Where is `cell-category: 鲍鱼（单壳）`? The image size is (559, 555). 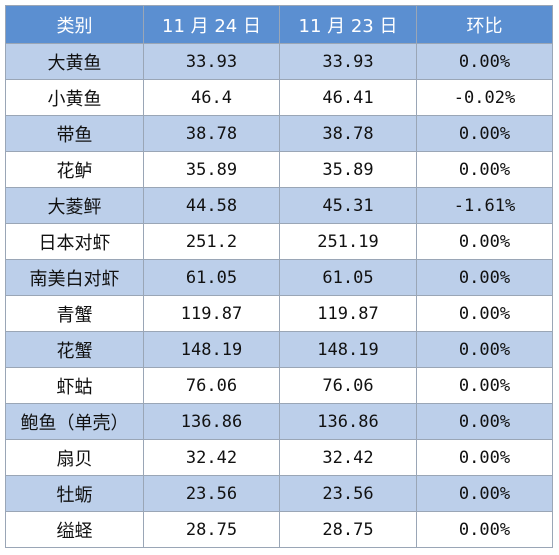
cell-category: 鲍鱼（单壳） is located at coordinates (74, 421).